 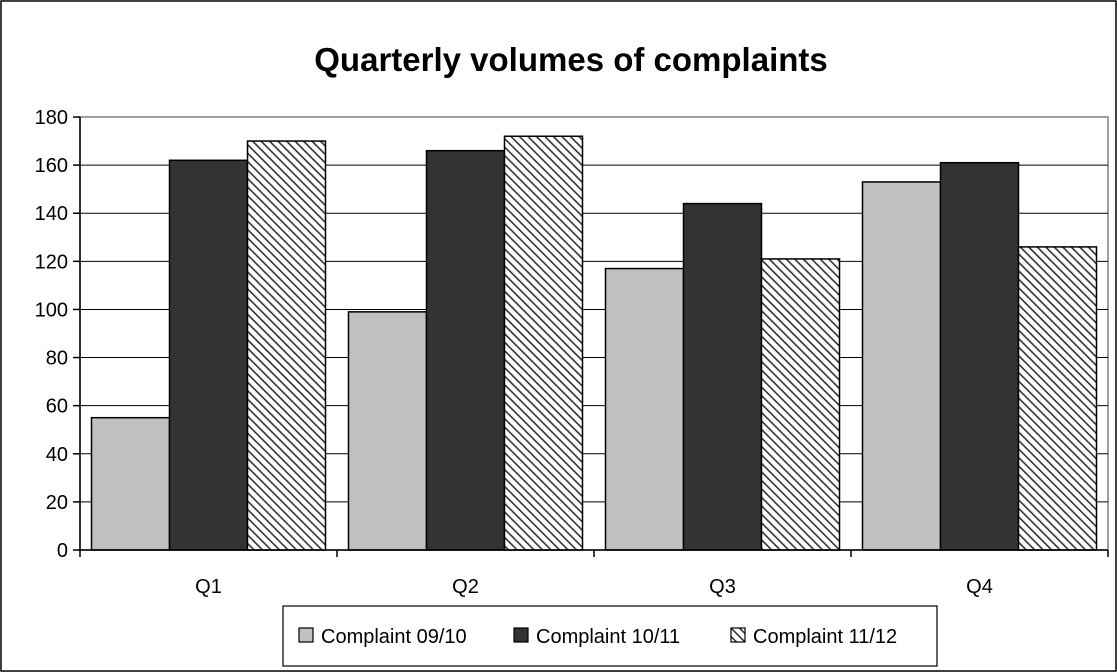 What do you see at coordinates (594, 587) in the screenshot?
I see `x-axis-tick-labels: Q1 Q2 Q3 Q4` at bounding box center [594, 587].